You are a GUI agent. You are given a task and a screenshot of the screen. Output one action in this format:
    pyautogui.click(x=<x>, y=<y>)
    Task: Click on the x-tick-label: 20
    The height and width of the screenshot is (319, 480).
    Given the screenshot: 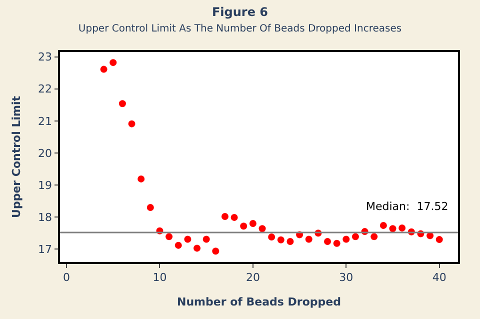 What is the action you would take?
    pyautogui.click(x=253, y=277)
    